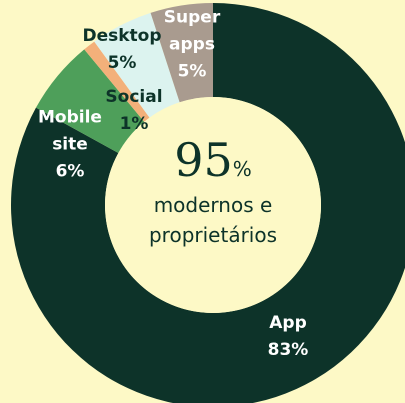 This screenshot has width=405, height=403. What do you see at coordinates (134, 111) in the screenshot?
I see `slice-label: Social 1%` at bounding box center [134, 111].